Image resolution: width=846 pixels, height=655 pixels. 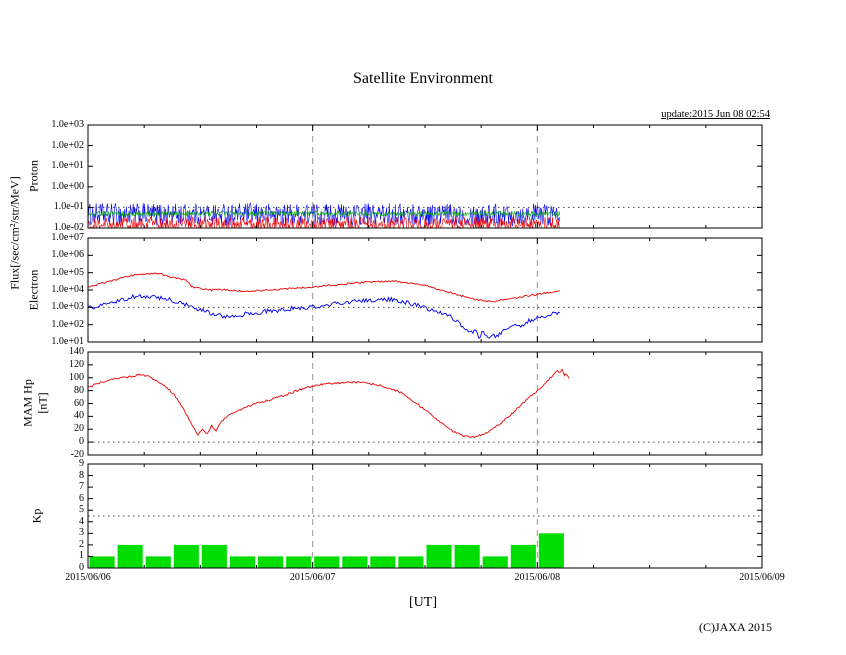 What do you see at coordinates (67, 186) in the screenshot?
I see `y-tick-label: 1.0e+00` at bounding box center [67, 186].